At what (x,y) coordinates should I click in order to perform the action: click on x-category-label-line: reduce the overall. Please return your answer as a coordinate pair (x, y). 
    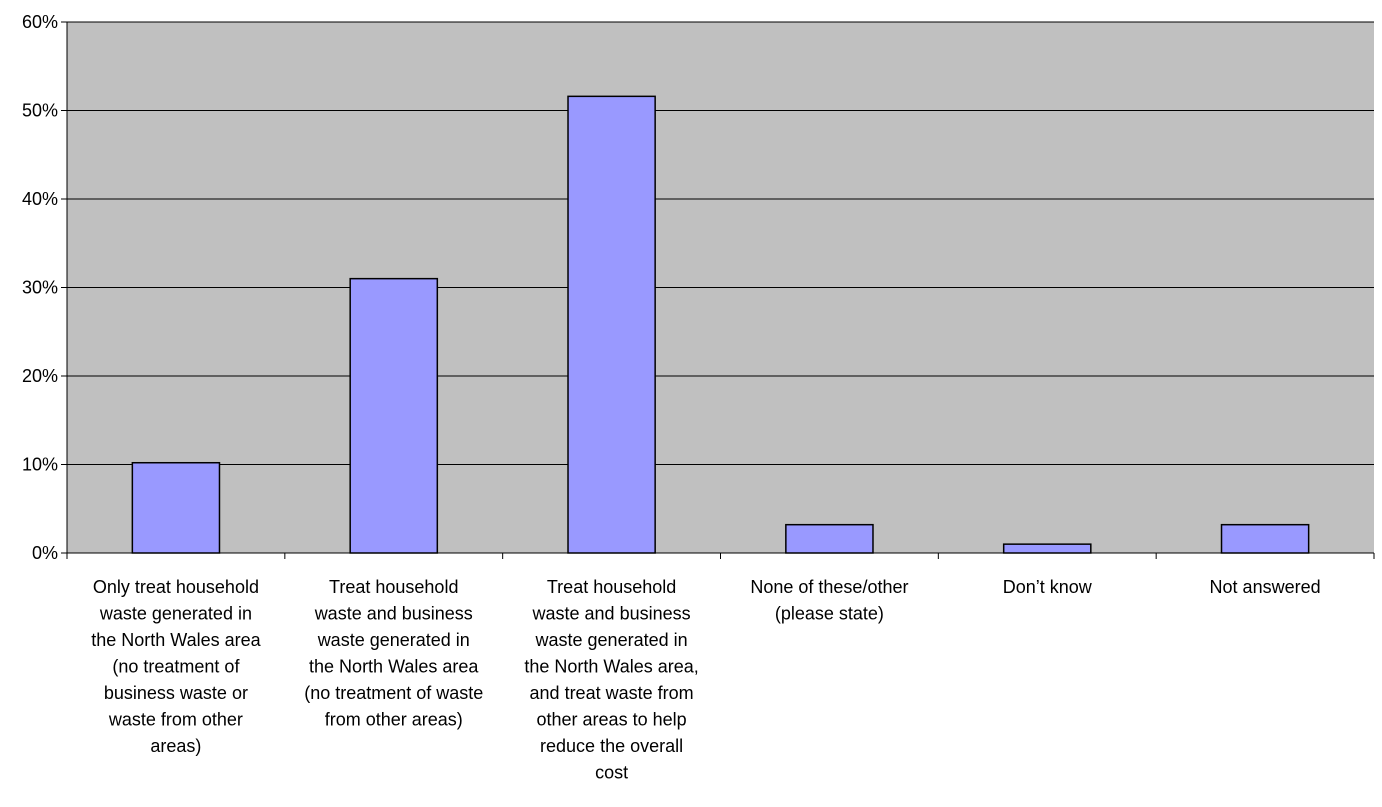
    Looking at the image, I should click on (611, 746).